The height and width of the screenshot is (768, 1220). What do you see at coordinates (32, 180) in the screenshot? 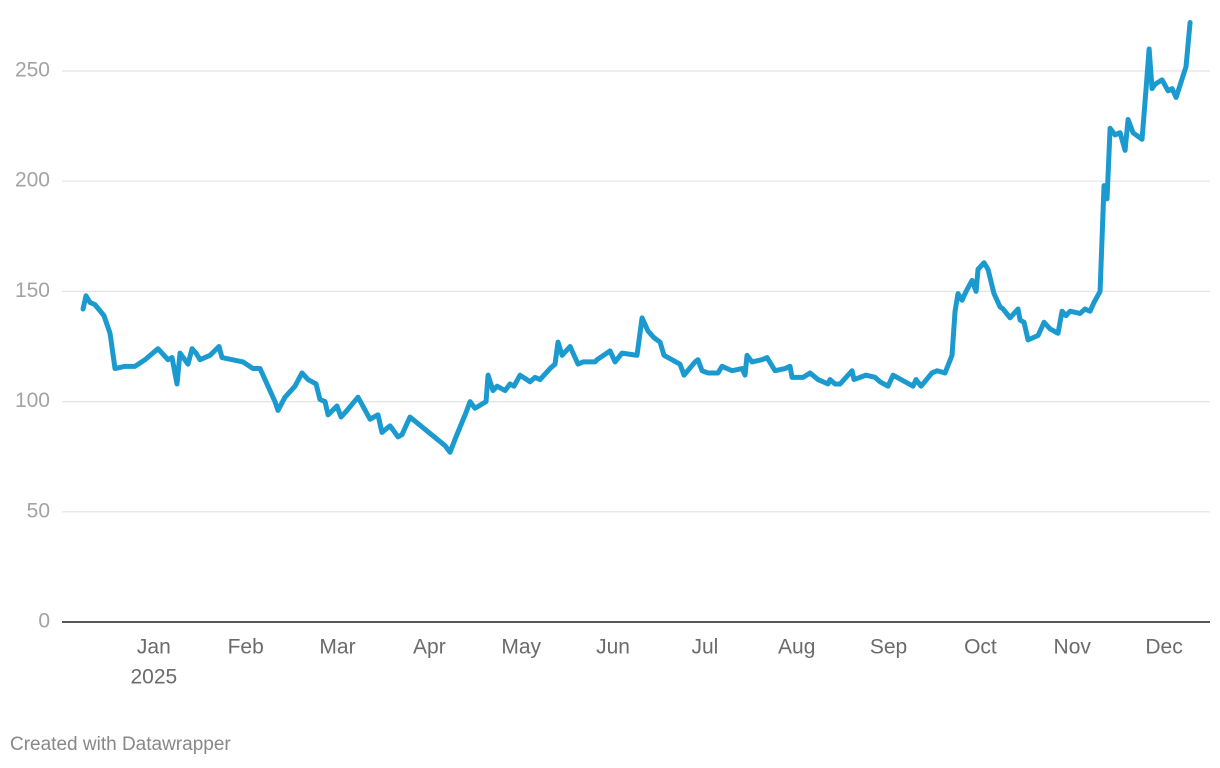
I see `y-tick-label: 200` at bounding box center [32, 180].